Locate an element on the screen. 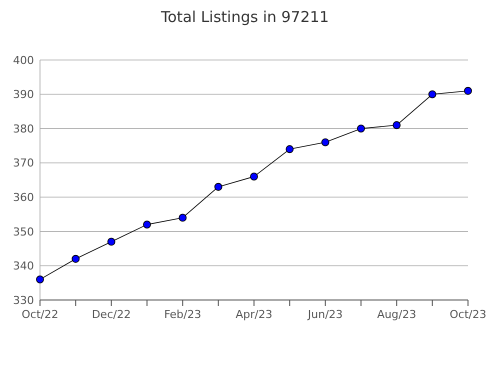 The image size is (490, 380). y-tick-label: 370 is located at coordinates (23, 163).